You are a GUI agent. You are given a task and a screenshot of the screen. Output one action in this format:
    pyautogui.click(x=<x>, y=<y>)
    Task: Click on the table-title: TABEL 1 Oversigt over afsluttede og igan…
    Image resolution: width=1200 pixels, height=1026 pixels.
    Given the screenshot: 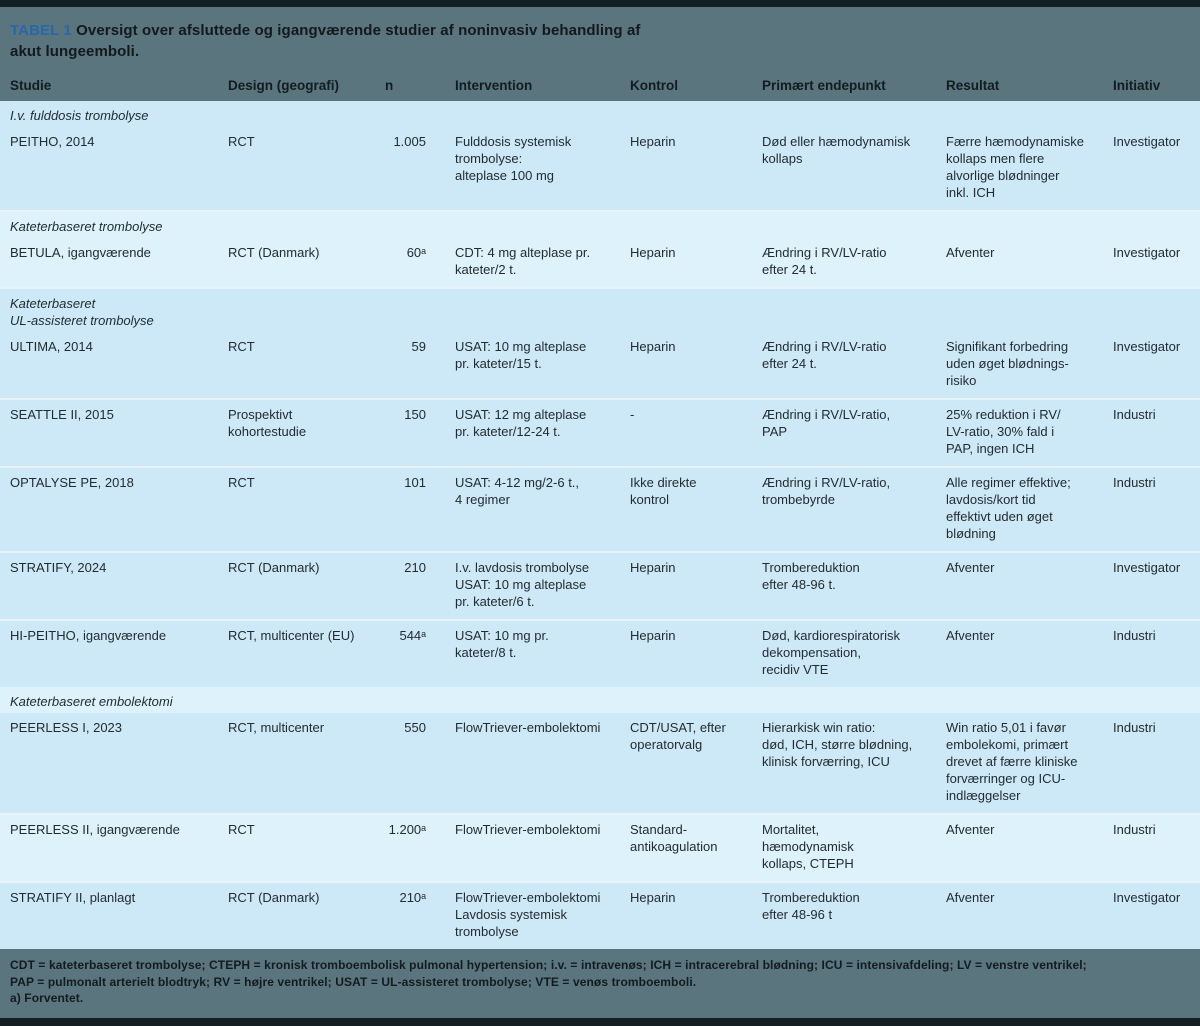 What is the action you would take?
    pyautogui.click(x=340, y=41)
    